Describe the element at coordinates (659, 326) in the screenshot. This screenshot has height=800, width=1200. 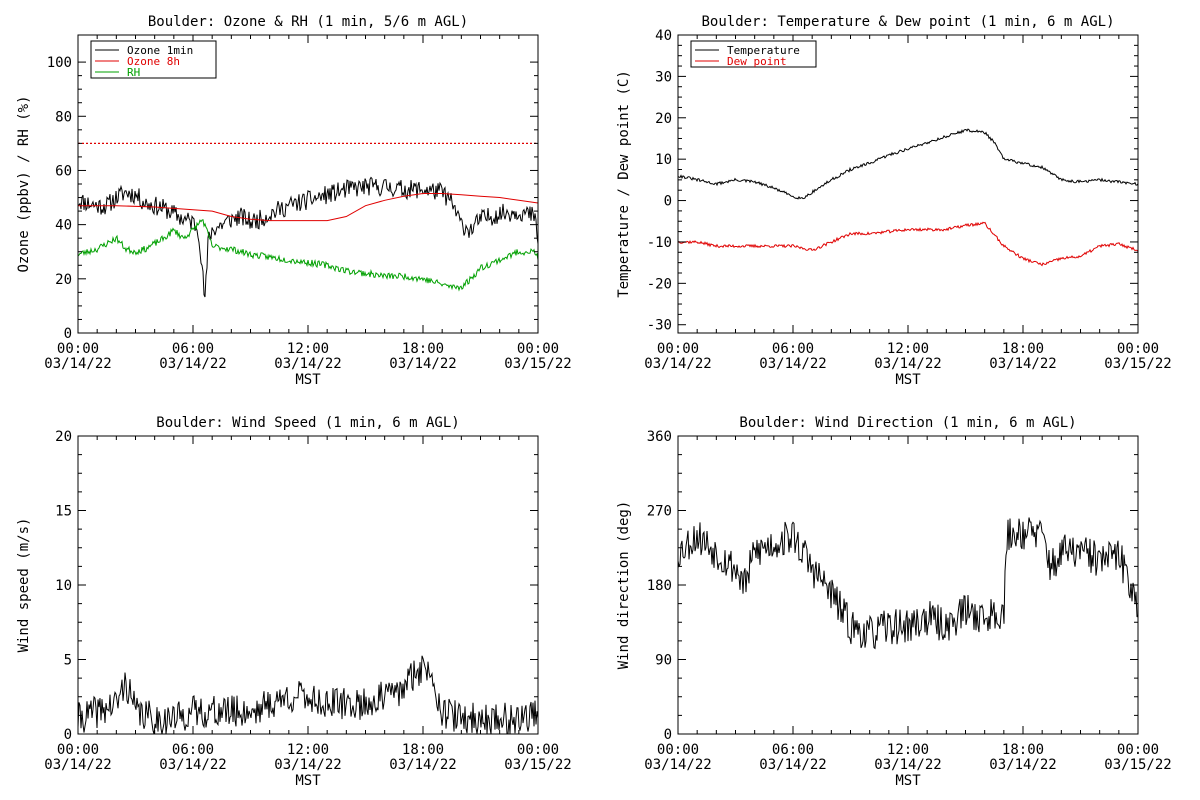
I see `y-tick-label: -30` at that location.